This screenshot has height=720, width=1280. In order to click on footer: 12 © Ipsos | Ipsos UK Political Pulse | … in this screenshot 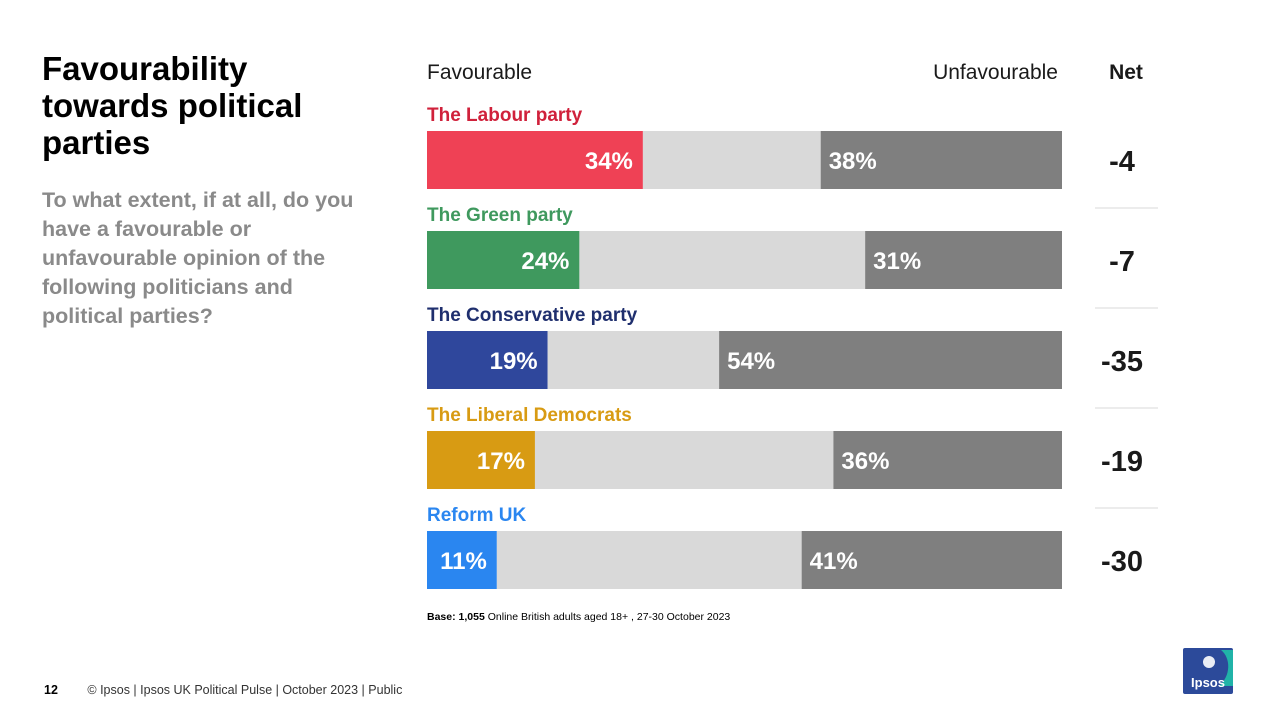, I will do `click(223, 690)`.